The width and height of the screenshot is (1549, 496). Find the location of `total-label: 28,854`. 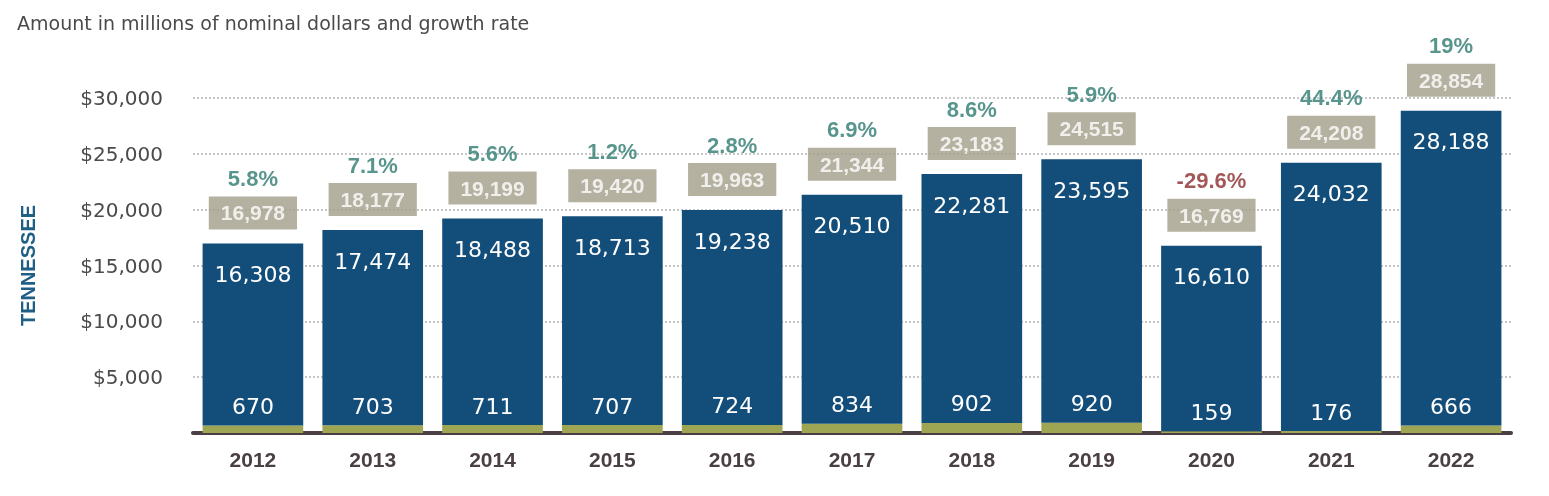

total-label: 28,854 is located at coordinates (1451, 80).